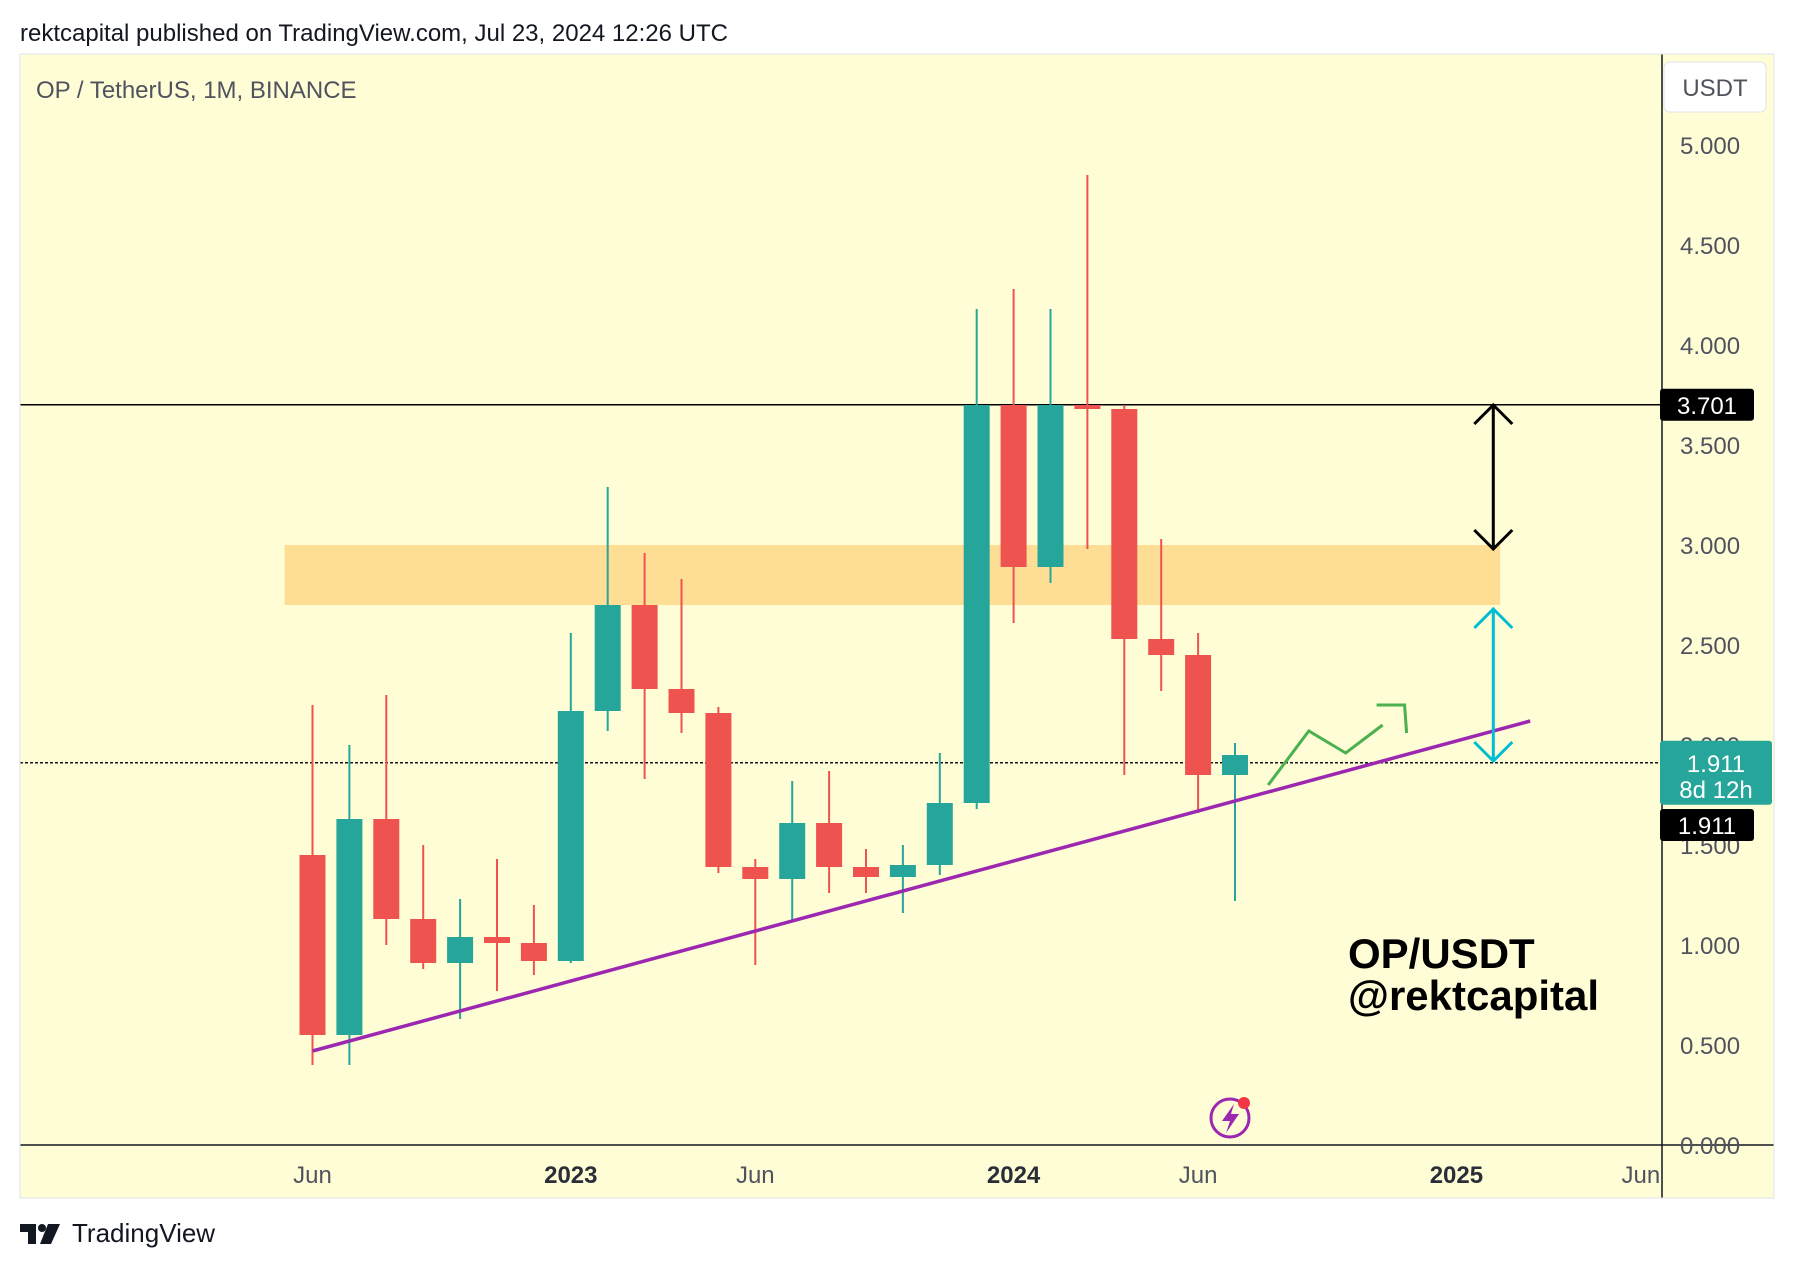 The image size is (1794, 1266). Describe the element at coordinates (1473, 995) in the screenshot. I see `annotation-author: @rektcapital` at that location.